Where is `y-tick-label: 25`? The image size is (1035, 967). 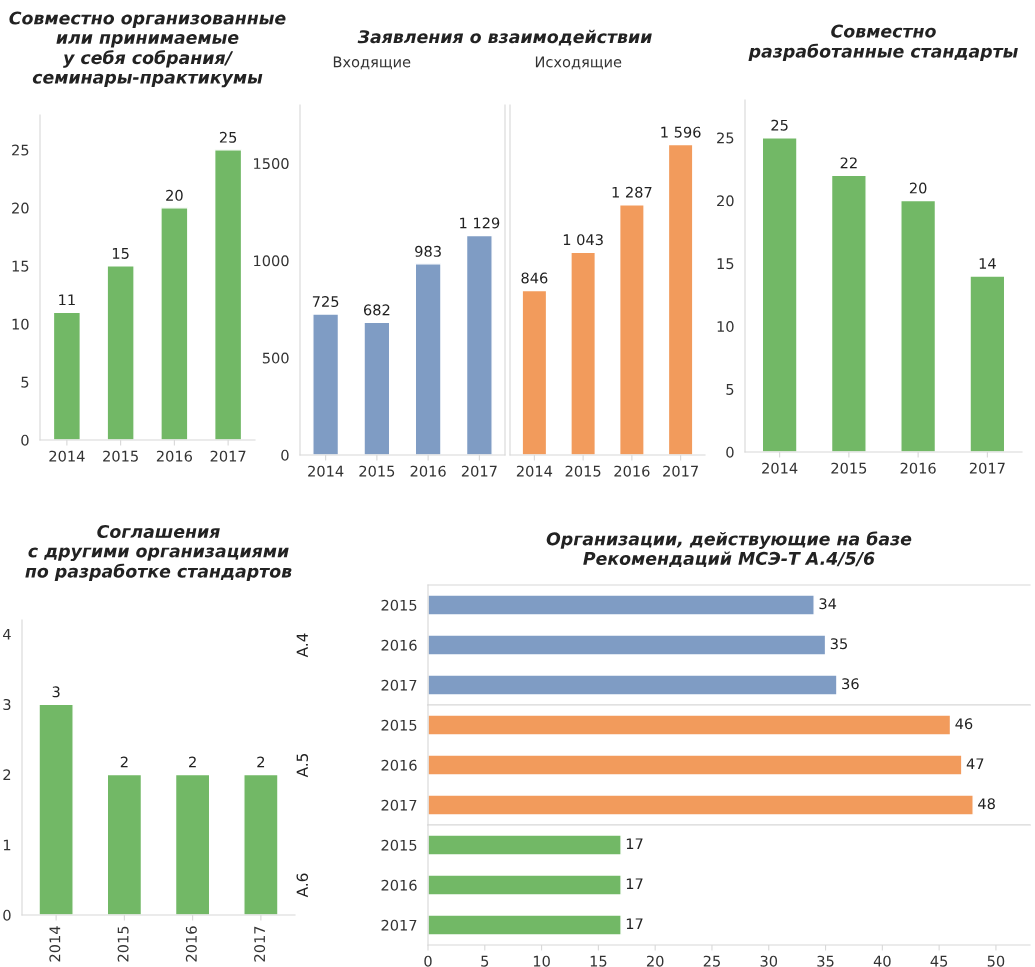 y-tick-label: 25 is located at coordinates (725, 138).